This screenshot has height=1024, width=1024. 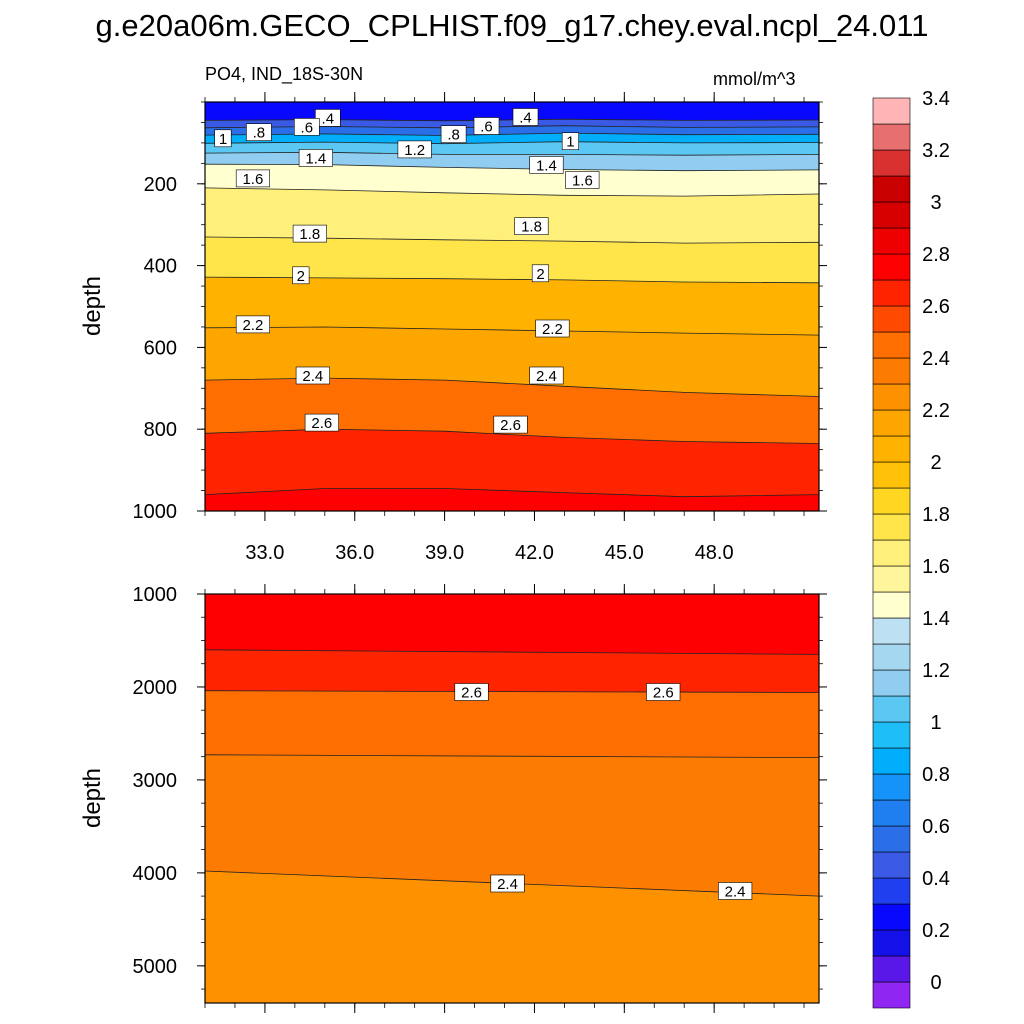 I want to click on contour-label: 1.2, so click(x=414, y=150).